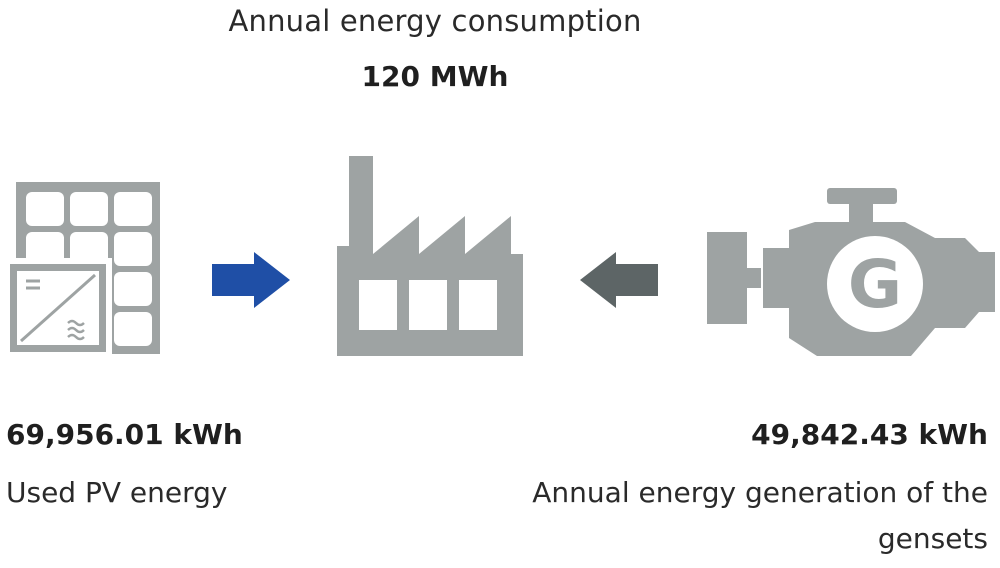 Image resolution: width=1000 pixels, height=568 pixels. I want to click on diagram-title: Annual energy consumption, so click(435, 21).